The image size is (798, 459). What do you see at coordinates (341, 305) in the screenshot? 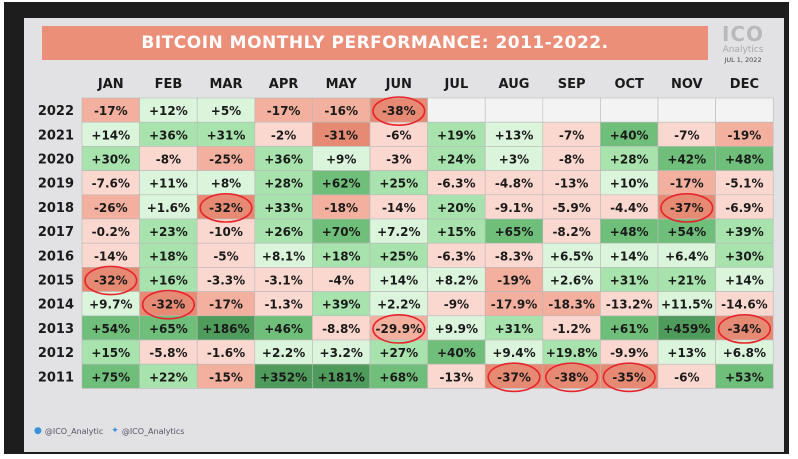
I see `cell-value: +39%` at bounding box center [341, 305].